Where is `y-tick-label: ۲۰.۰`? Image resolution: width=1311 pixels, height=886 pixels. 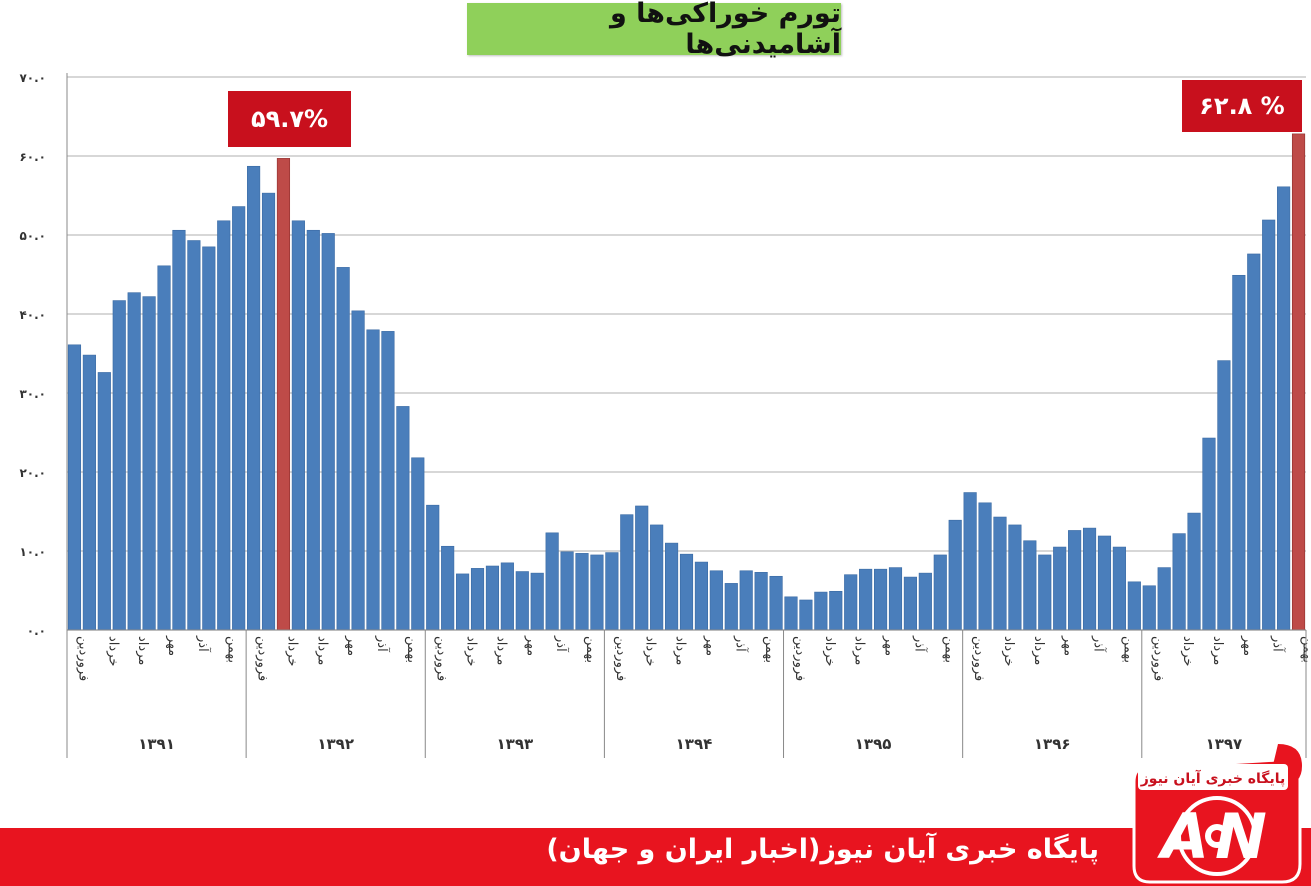 y-tick-label: ۲۰.۰ is located at coordinates (32, 473).